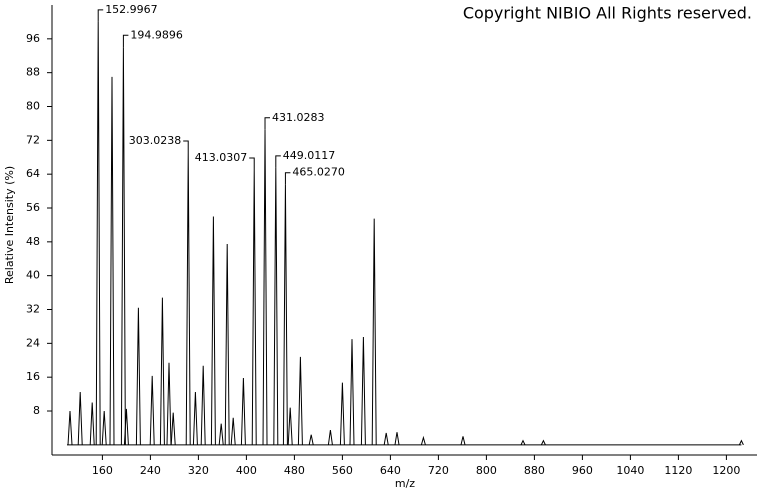 The height and width of the screenshot is (492, 760). I want to click on annotation-label: 465.0270, so click(318, 172).